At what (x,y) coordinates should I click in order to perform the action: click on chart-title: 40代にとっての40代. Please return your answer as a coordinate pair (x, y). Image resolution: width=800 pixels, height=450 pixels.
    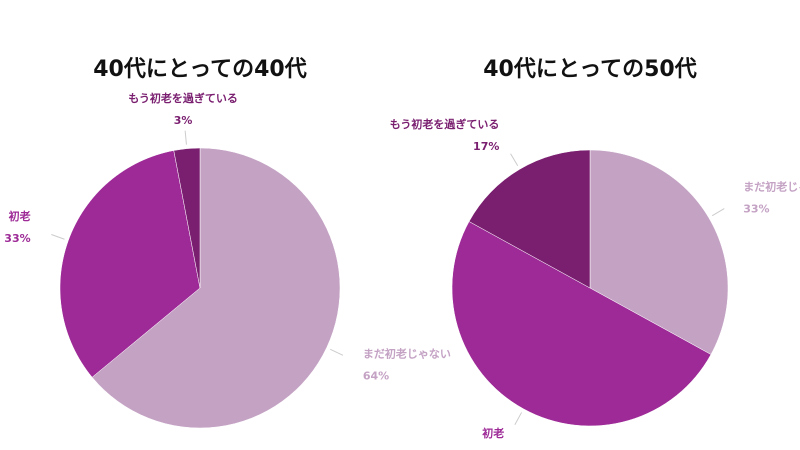
    Looking at the image, I should click on (199, 69).